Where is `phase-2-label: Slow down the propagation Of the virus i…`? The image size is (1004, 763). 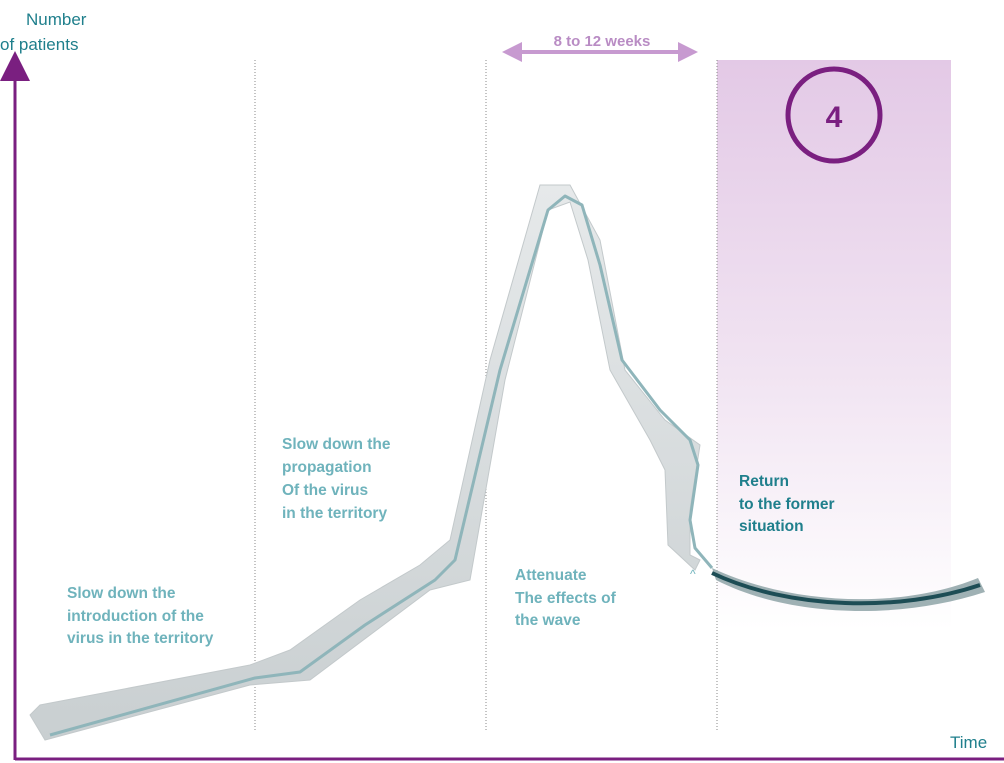
phase-2-label: Slow down the propagation Of the virus i… is located at coordinates (338, 479).